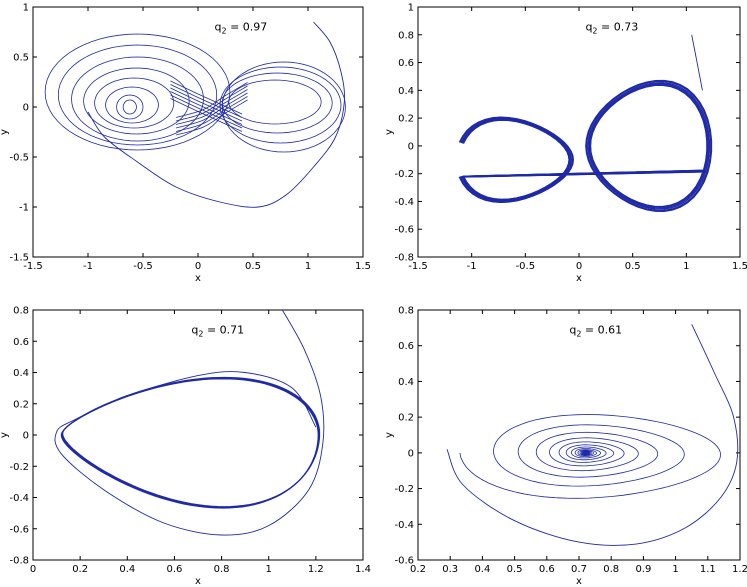 The width and height of the screenshot is (747, 587). I want to click on y-tick-label: -1.5, so click(19, 258).